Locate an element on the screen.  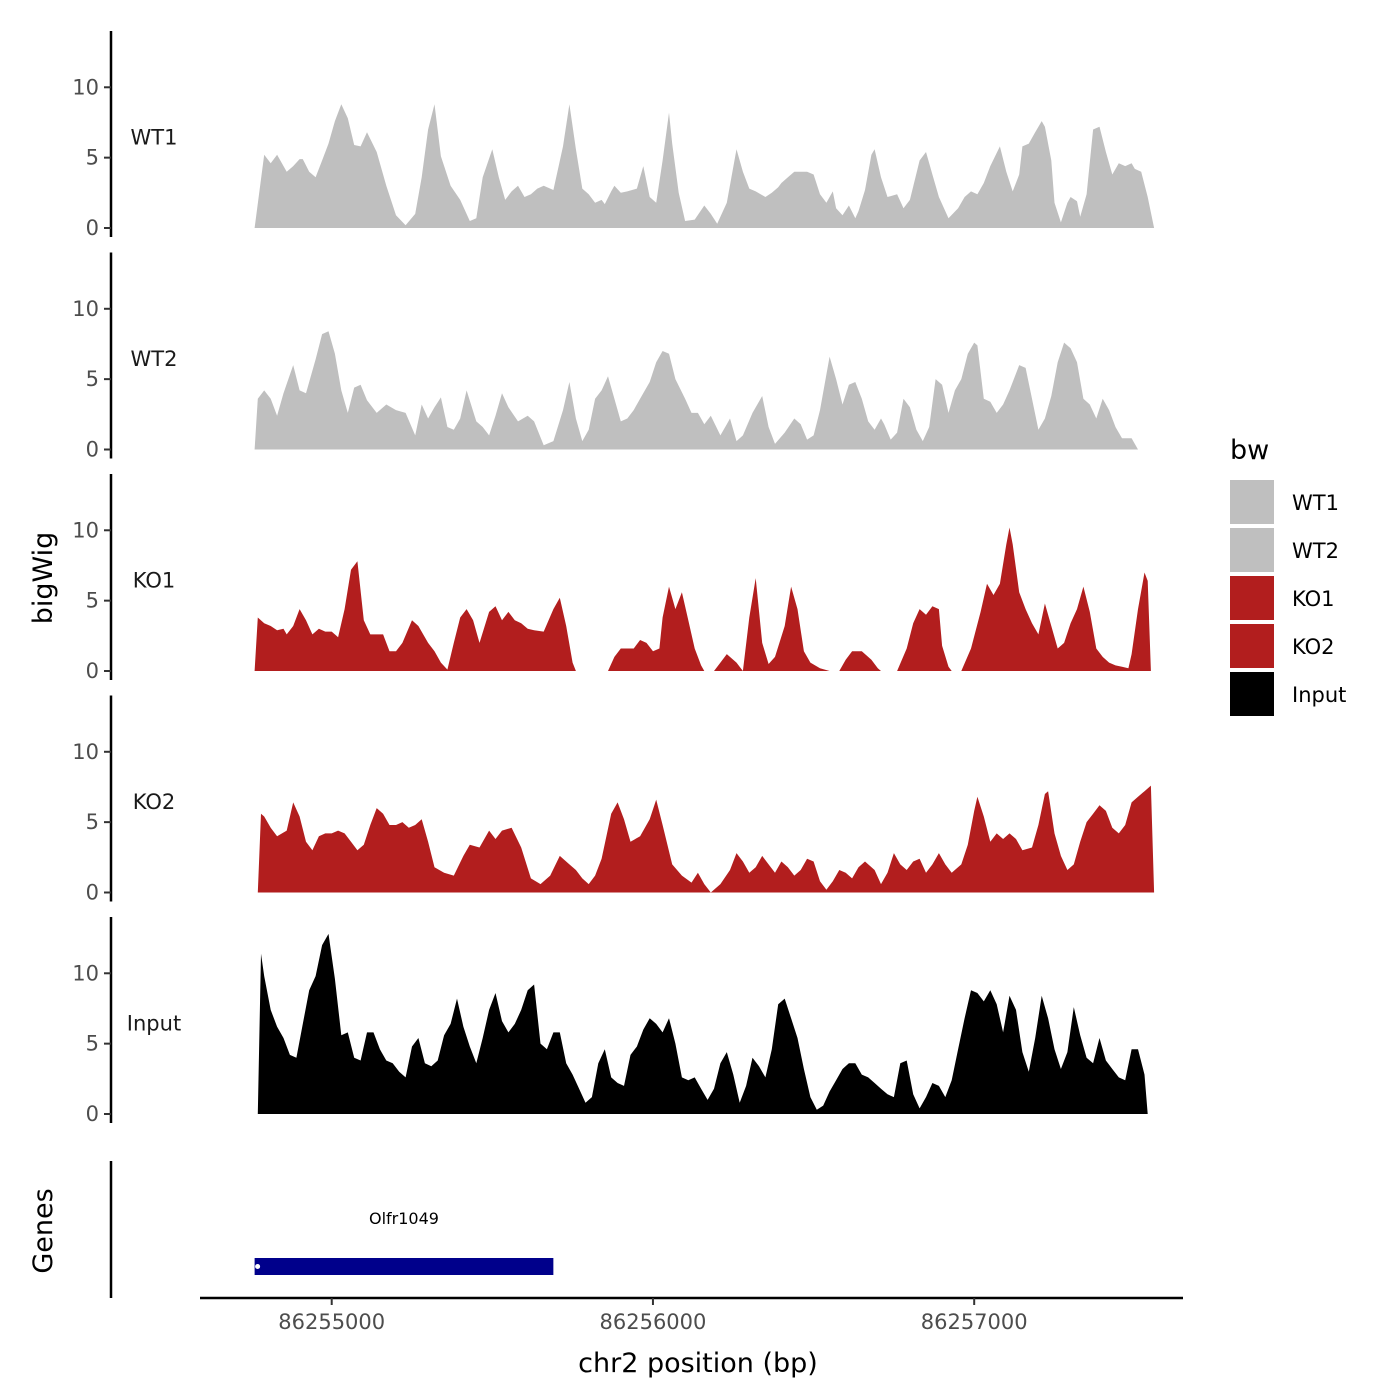
signal-area-wt2 is located at coordinates (696, 390).